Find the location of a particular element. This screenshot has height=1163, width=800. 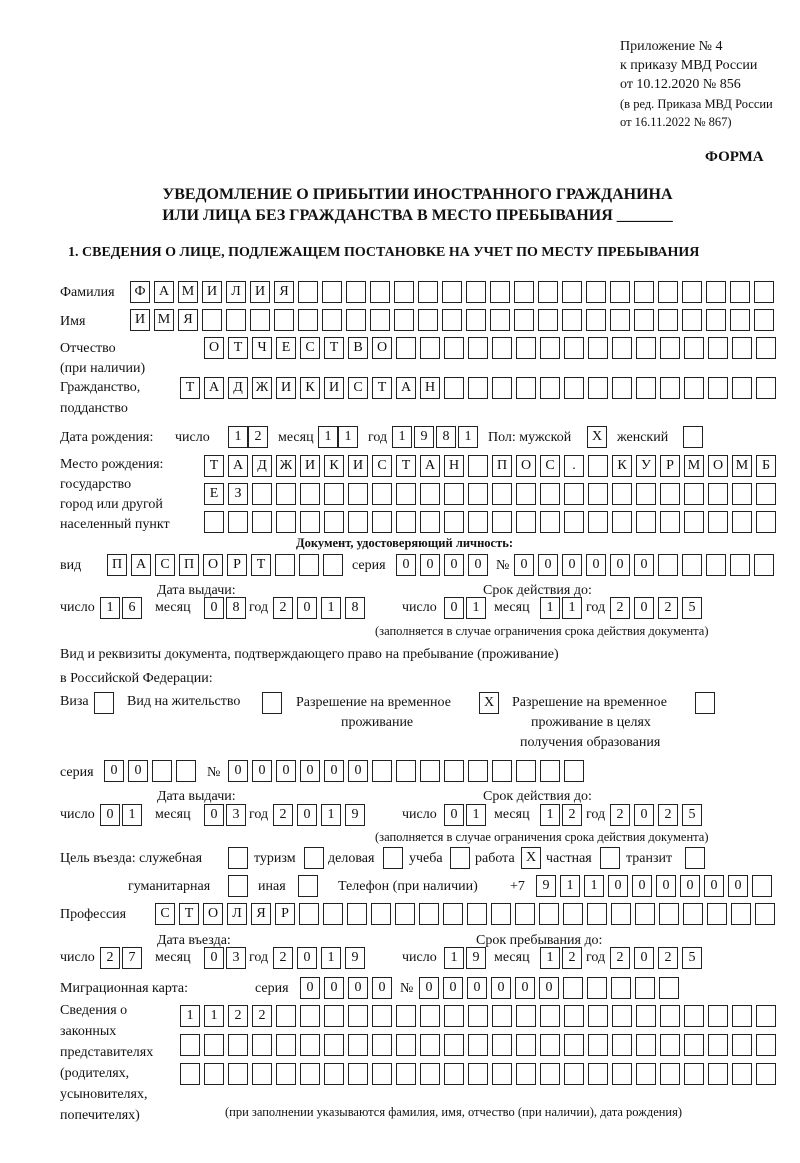

id-issue-year-box: 1 is located at coordinates (331, 608).